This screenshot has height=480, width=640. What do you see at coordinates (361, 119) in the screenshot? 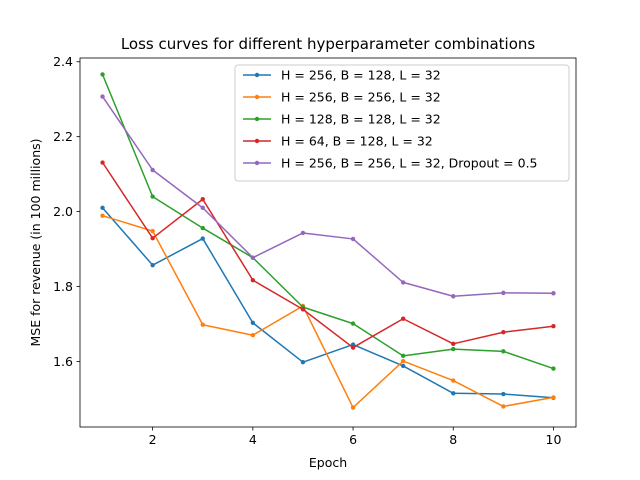
I see `legend-entry-label: H = 128, B = 128, L = 32` at bounding box center [361, 119].